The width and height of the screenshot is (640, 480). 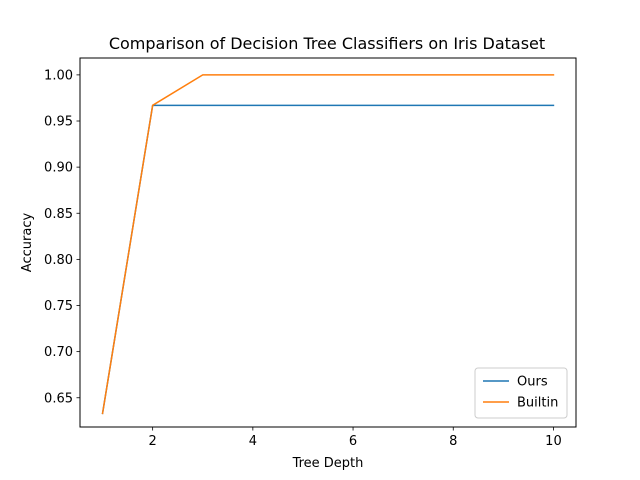 What do you see at coordinates (58, 306) in the screenshot?
I see `y-tick-label: 0.75` at bounding box center [58, 306].